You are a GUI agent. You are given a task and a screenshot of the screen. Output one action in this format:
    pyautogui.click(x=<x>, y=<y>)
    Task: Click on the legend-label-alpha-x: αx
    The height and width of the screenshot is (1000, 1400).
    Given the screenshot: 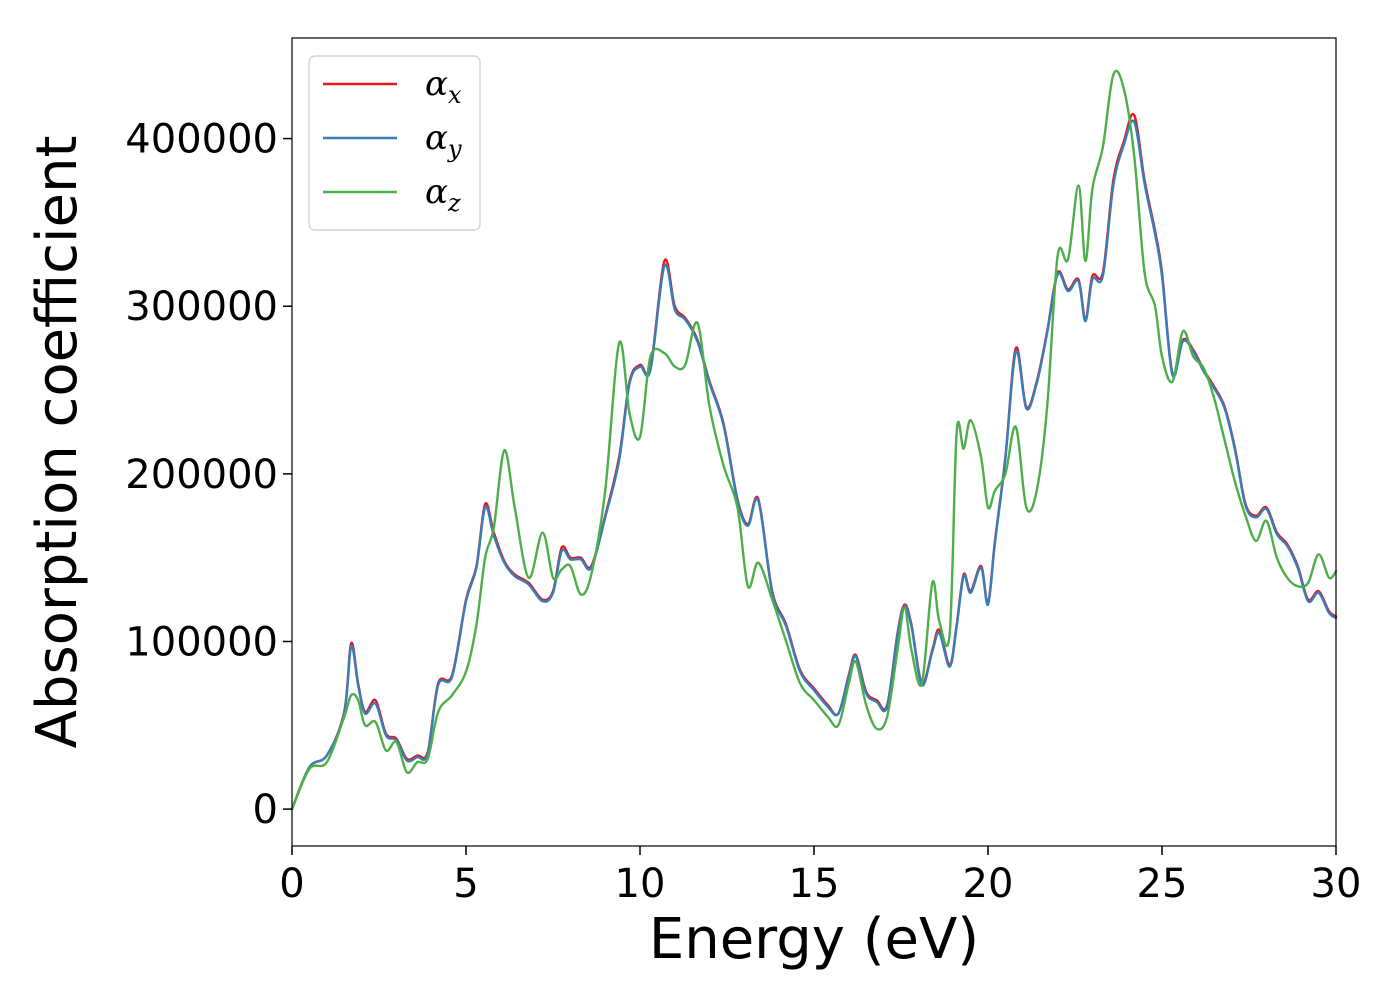 What is the action you would take?
    pyautogui.click(x=443, y=86)
    